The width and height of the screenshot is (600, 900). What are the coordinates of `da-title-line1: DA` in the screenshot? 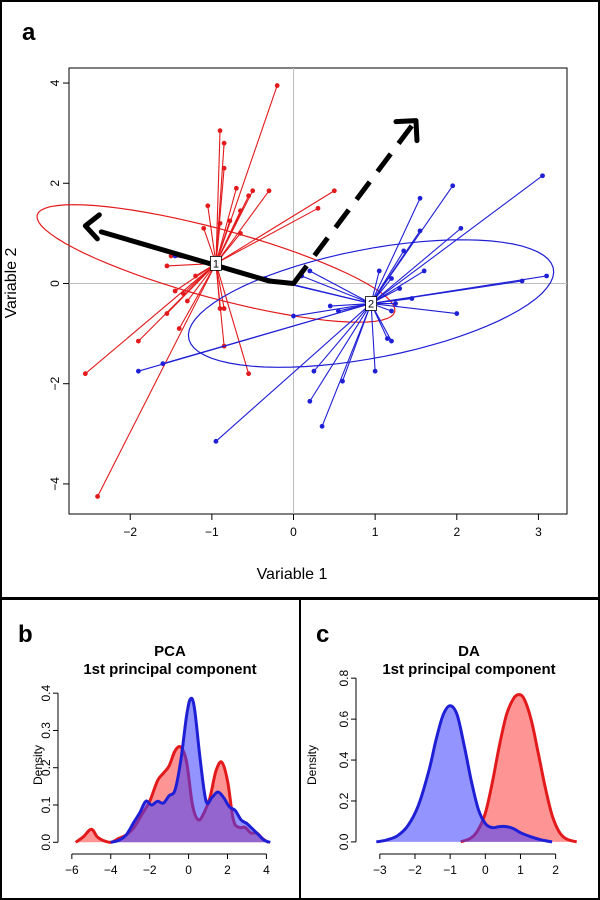 It's located at (469, 651).